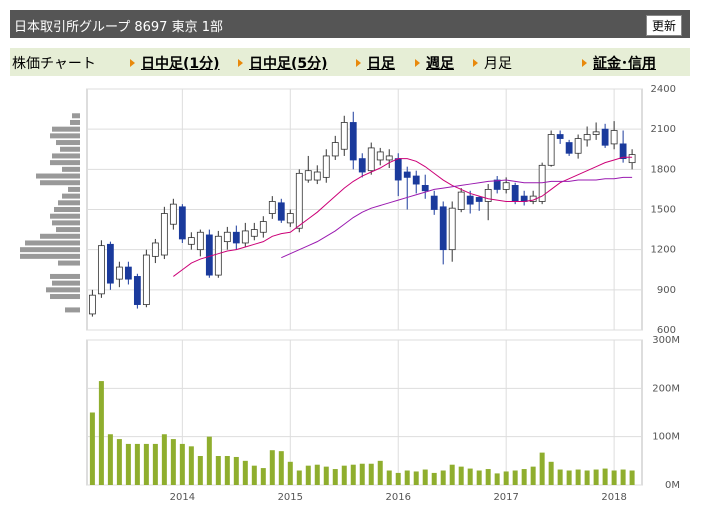  I want to click on y-tick-label: 200M, so click(666, 388).